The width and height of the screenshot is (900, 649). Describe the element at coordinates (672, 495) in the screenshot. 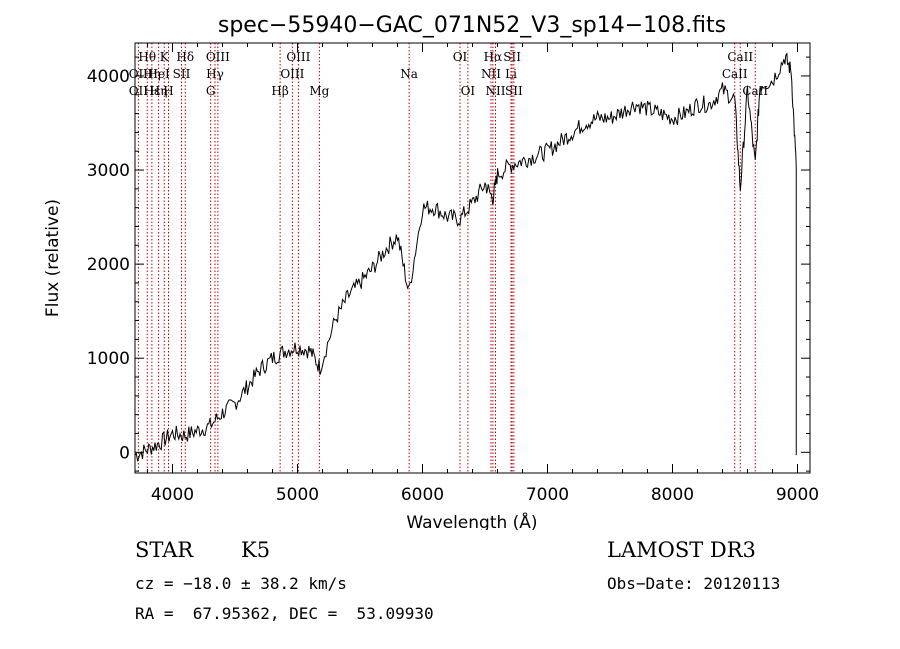

I see `x-tick-label: 8000` at that location.